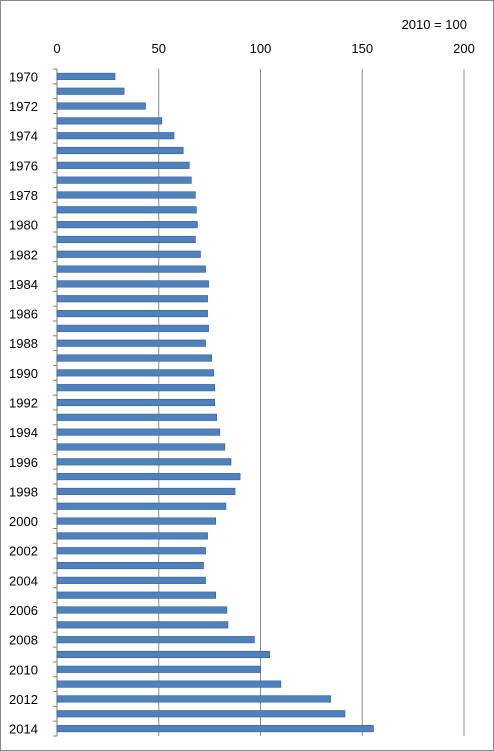 The height and width of the screenshot is (751, 494). Describe the element at coordinates (131, 551) in the screenshot. I see `bar-2002` at that location.